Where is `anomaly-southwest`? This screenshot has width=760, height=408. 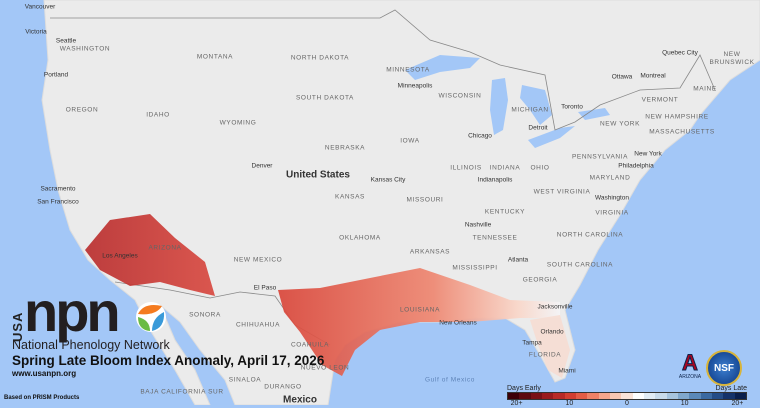
anomaly-southwest is located at coordinates (150, 255).